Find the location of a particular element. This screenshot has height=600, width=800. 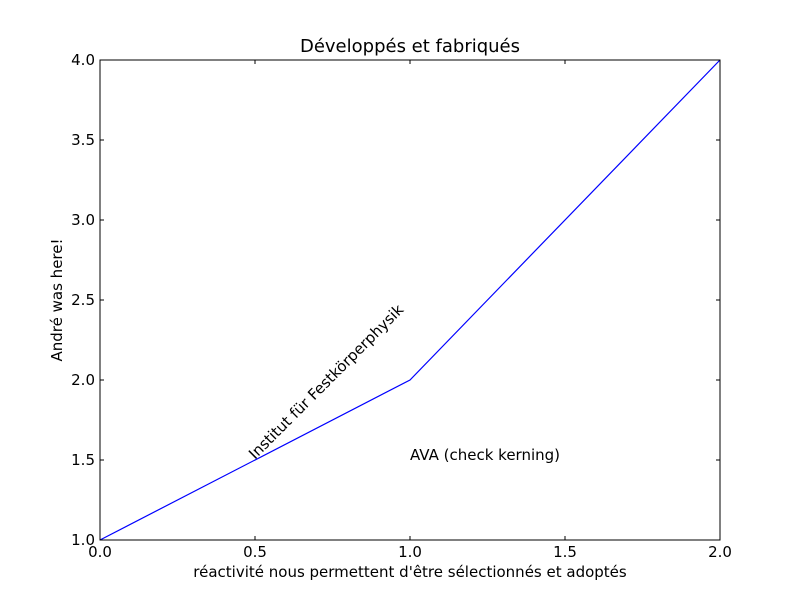

y-axis-label: André was here! is located at coordinates (57, 300).